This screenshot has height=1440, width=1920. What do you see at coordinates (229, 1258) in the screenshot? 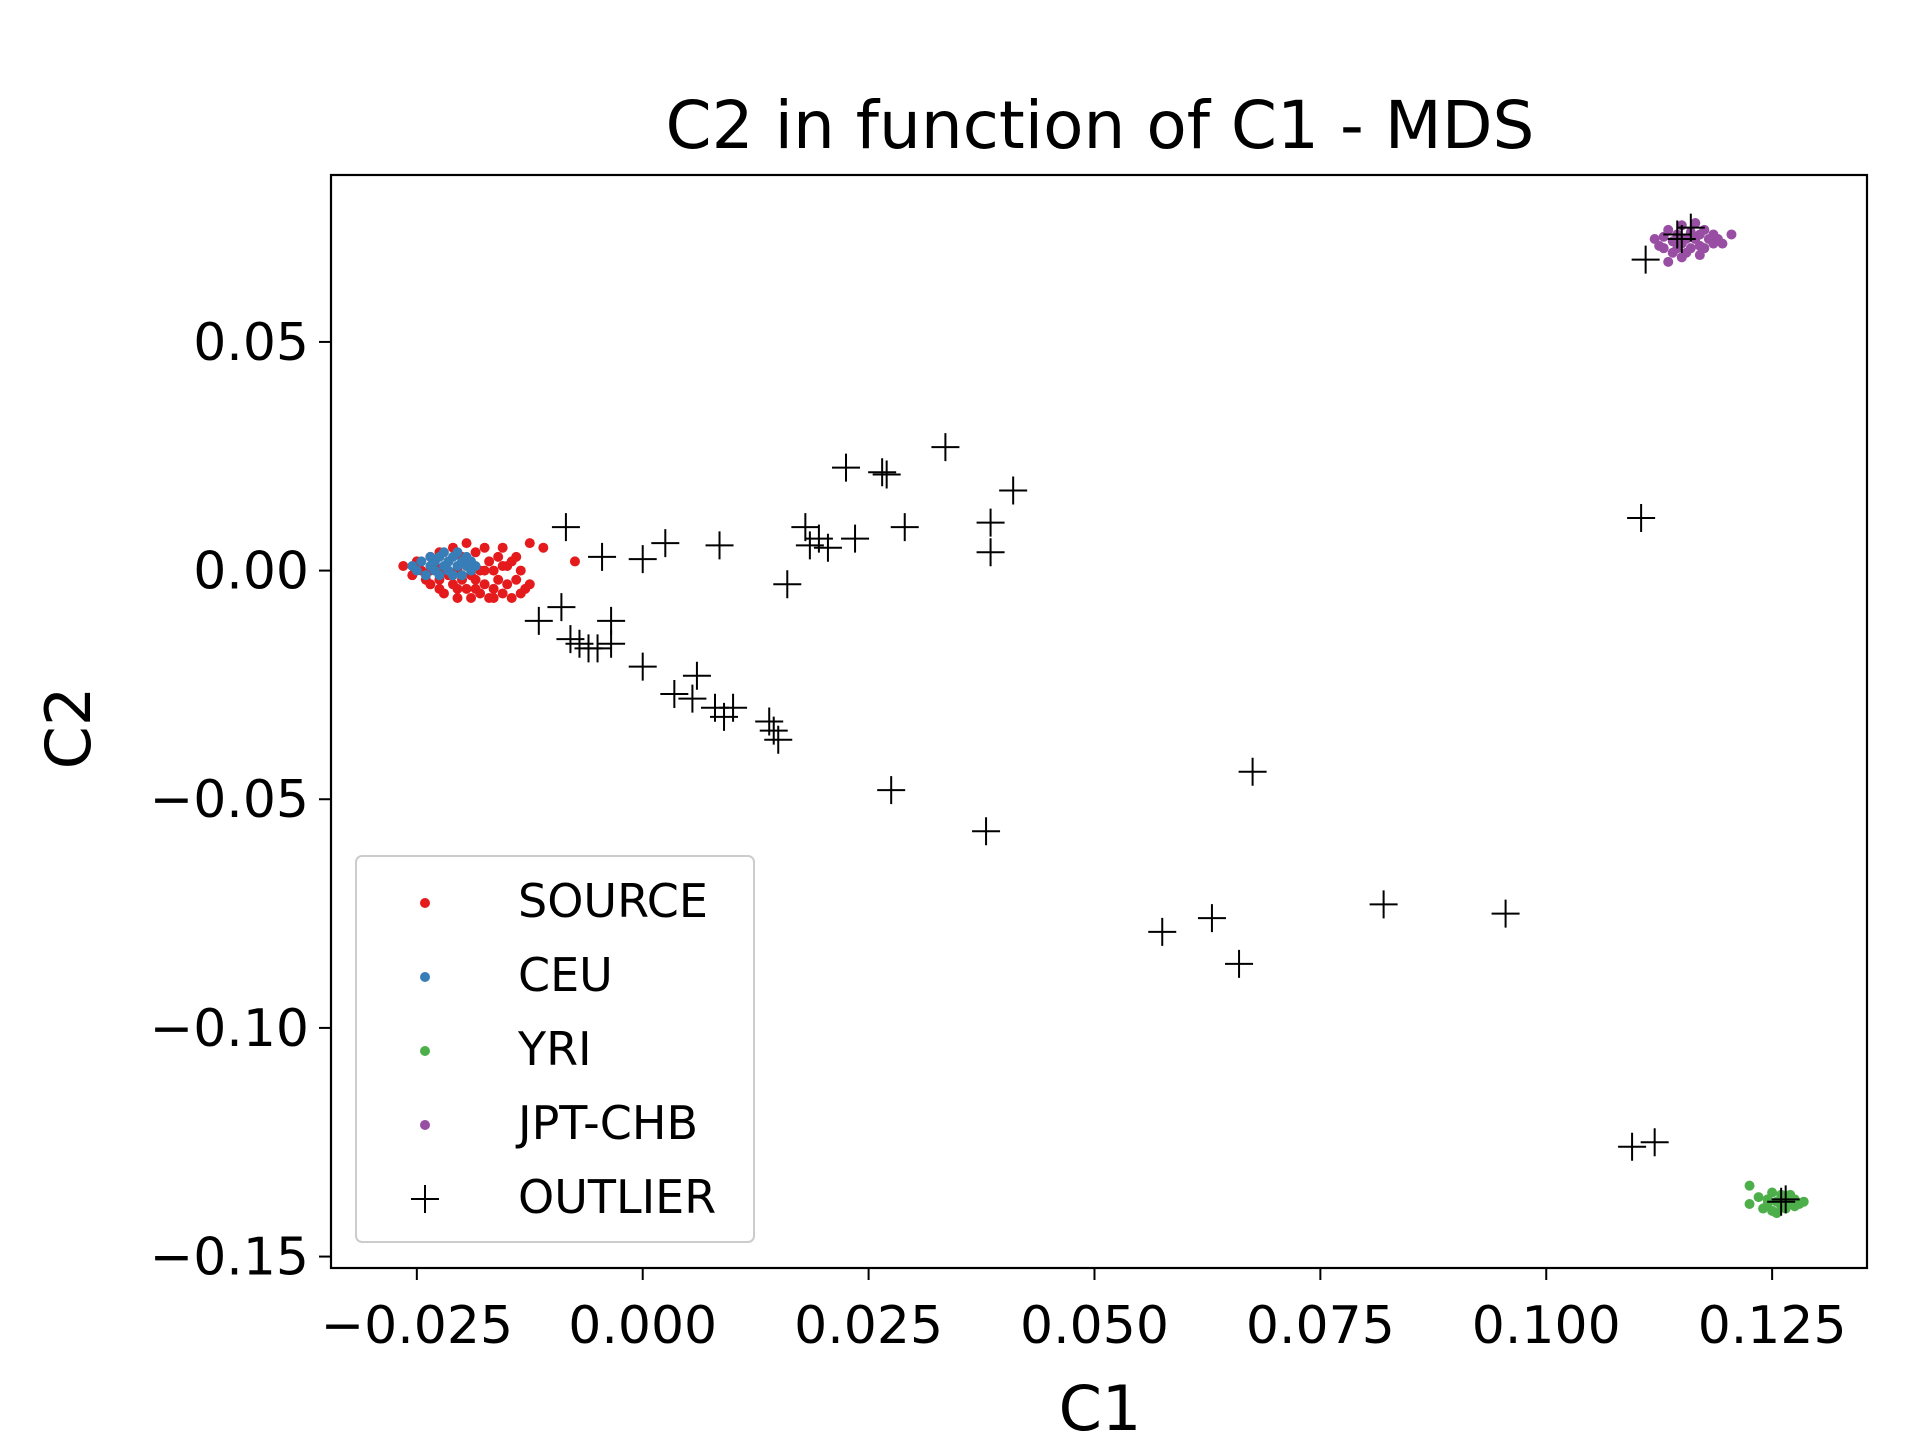
I see `y-tick-label: −0.15` at bounding box center [229, 1258].